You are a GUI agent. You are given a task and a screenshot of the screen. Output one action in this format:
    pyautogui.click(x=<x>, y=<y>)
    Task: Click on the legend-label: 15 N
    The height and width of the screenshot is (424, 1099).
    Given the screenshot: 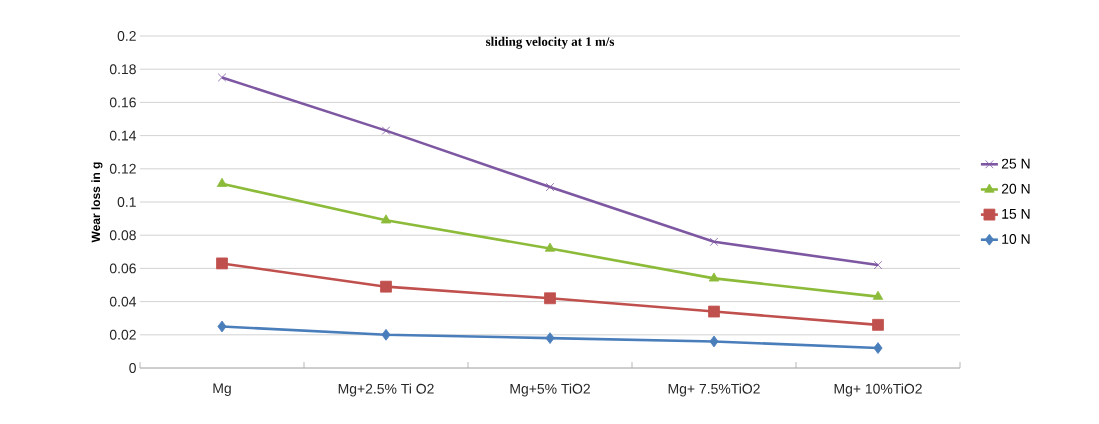 What is the action you would take?
    pyautogui.click(x=1016, y=214)
    